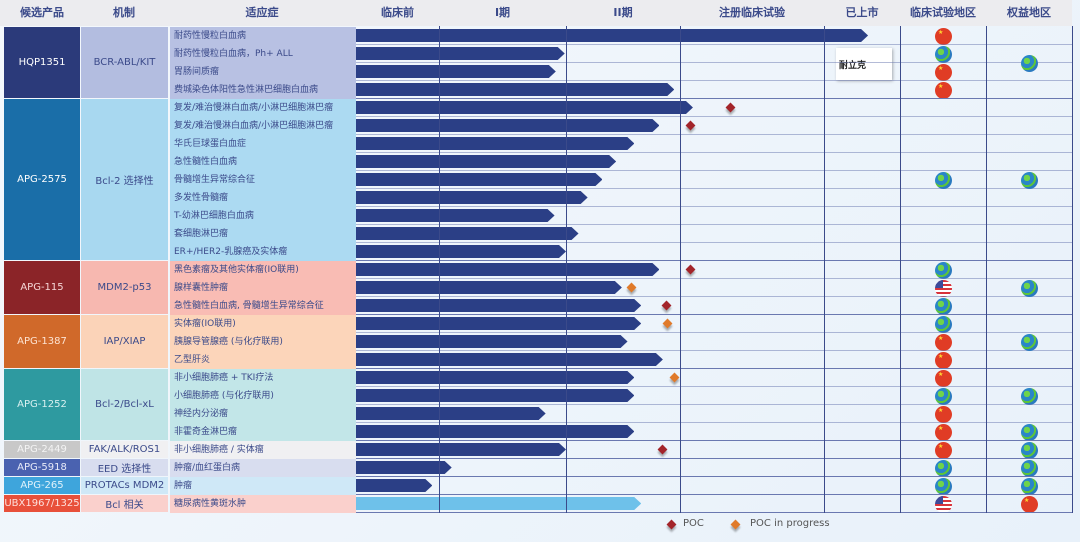  What do you see at coordinates (124, 179) in the screenshot?
I see `mechanism-cell: Bcl-2 选择性` at bounding box center [124, 179].